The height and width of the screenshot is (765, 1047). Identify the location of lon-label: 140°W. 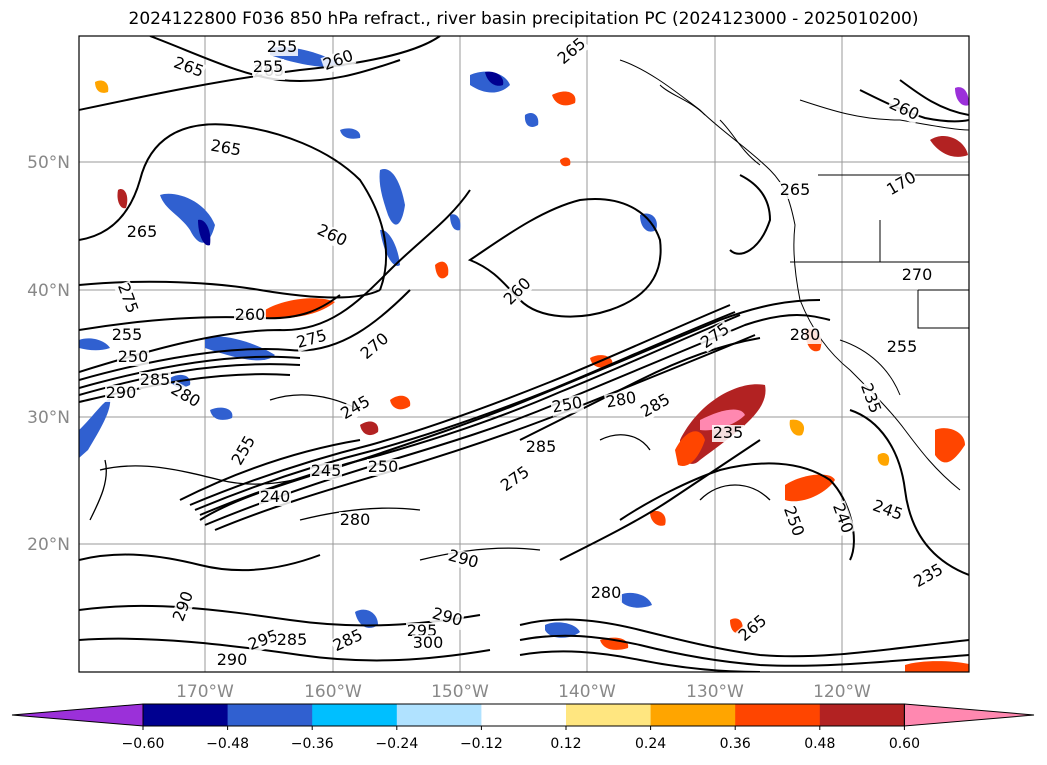
(587, 692).